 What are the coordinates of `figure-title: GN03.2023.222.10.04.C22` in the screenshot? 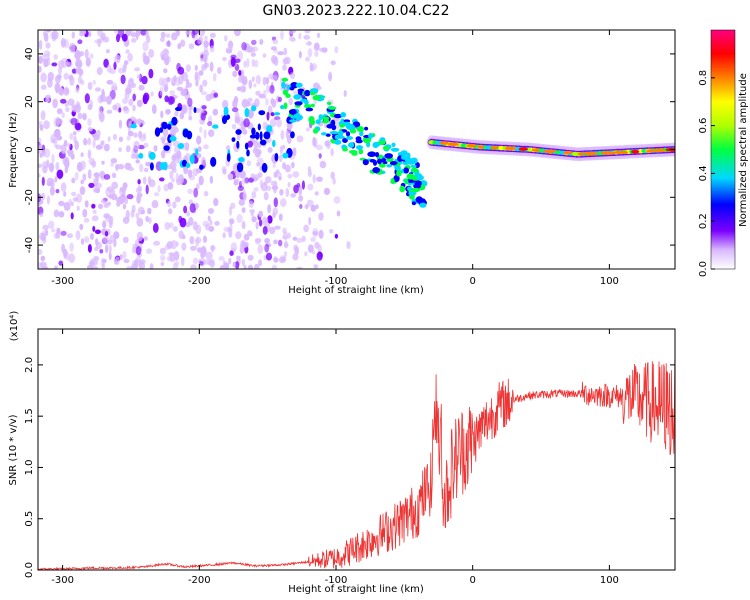 It's located at (356, 11).